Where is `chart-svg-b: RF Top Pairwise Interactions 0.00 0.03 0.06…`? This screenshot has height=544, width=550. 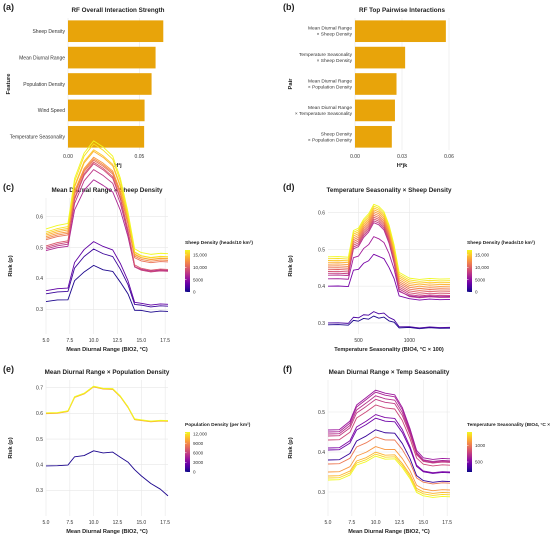 chart-svg-b: RF Top Pairwise Interactions 0.00 0.03 0.06… is located at coordinates (371, 88).